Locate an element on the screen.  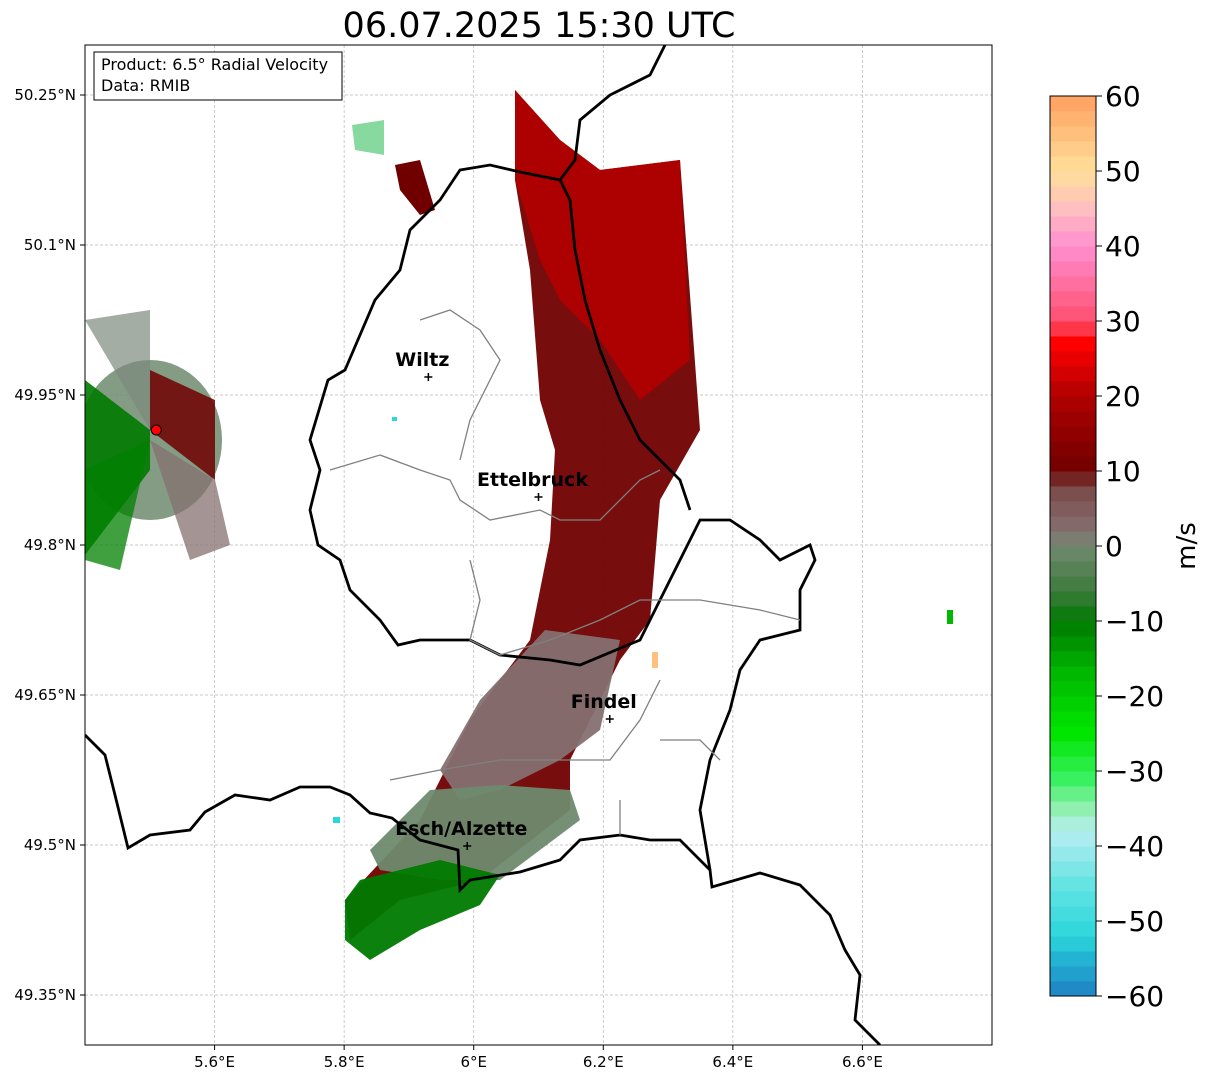
city-label: Findel is located at coordinates (604, 702).